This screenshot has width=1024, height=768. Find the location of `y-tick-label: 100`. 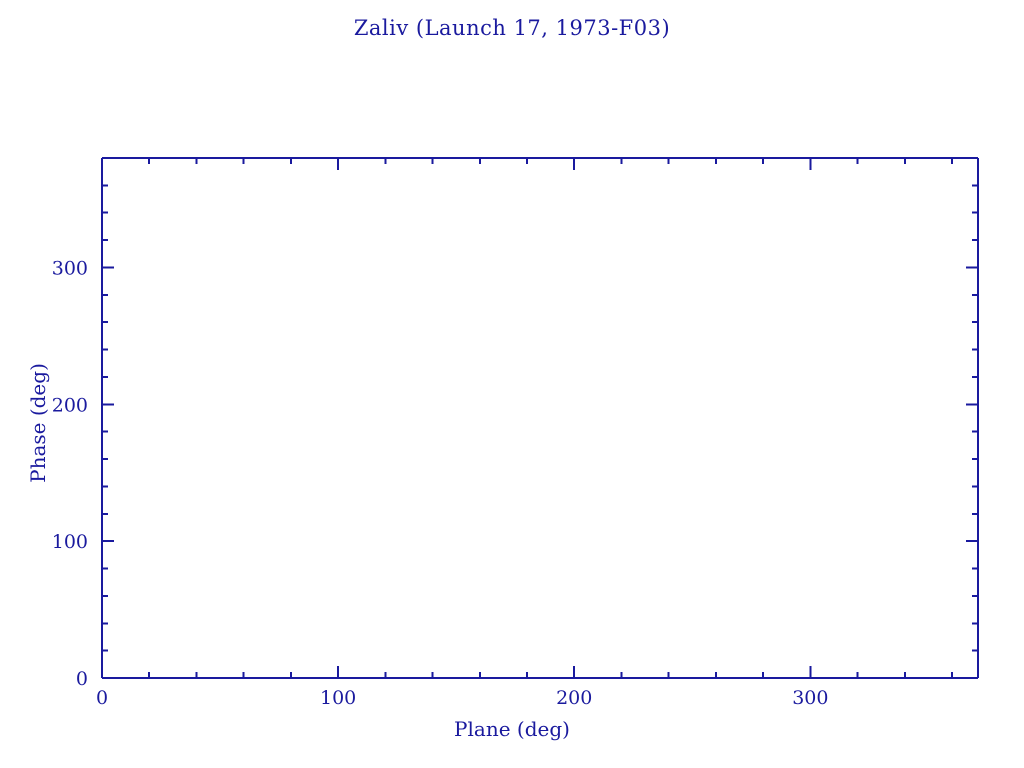

y-tick-label: 100 is located at coordinates (70, 542).